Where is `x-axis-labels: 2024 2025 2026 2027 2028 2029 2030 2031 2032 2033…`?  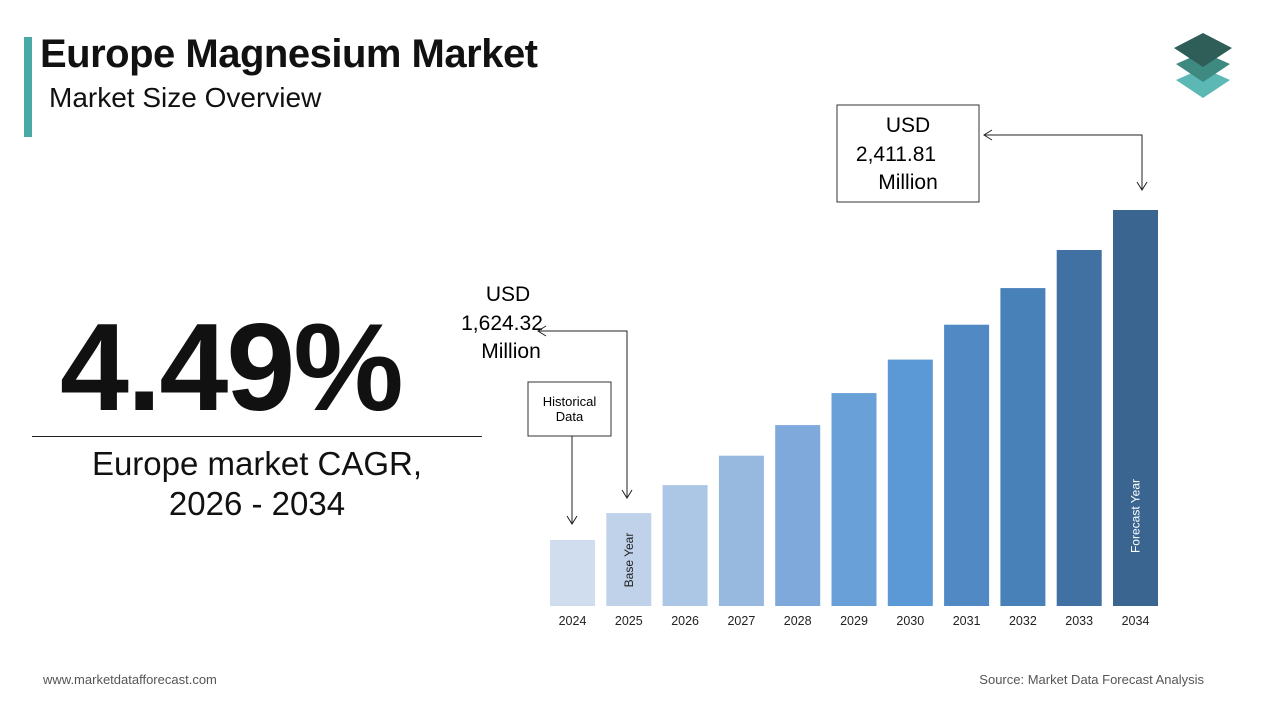 x-axis-labels: 2024 2025 2026 2027 2028 2029 2030 2031 2032 2033… is located at coordinates (854, 621).